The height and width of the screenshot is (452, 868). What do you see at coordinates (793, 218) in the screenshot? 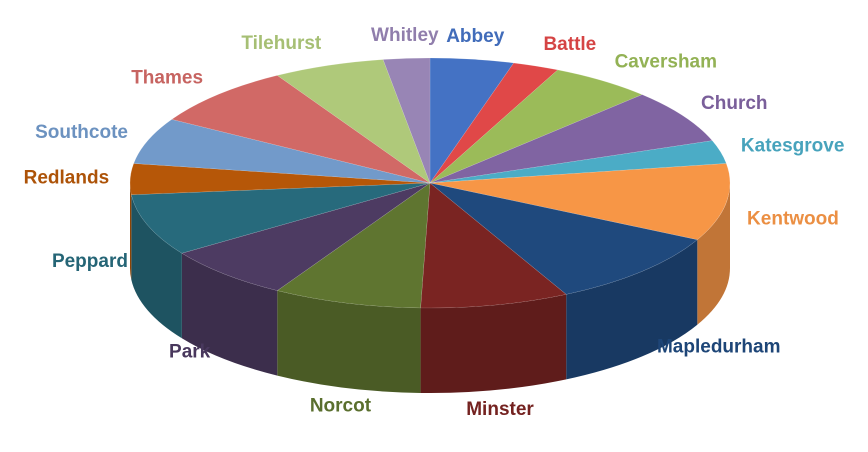
I see `slice-label: Kentwood` at bounding box center [793, 218].